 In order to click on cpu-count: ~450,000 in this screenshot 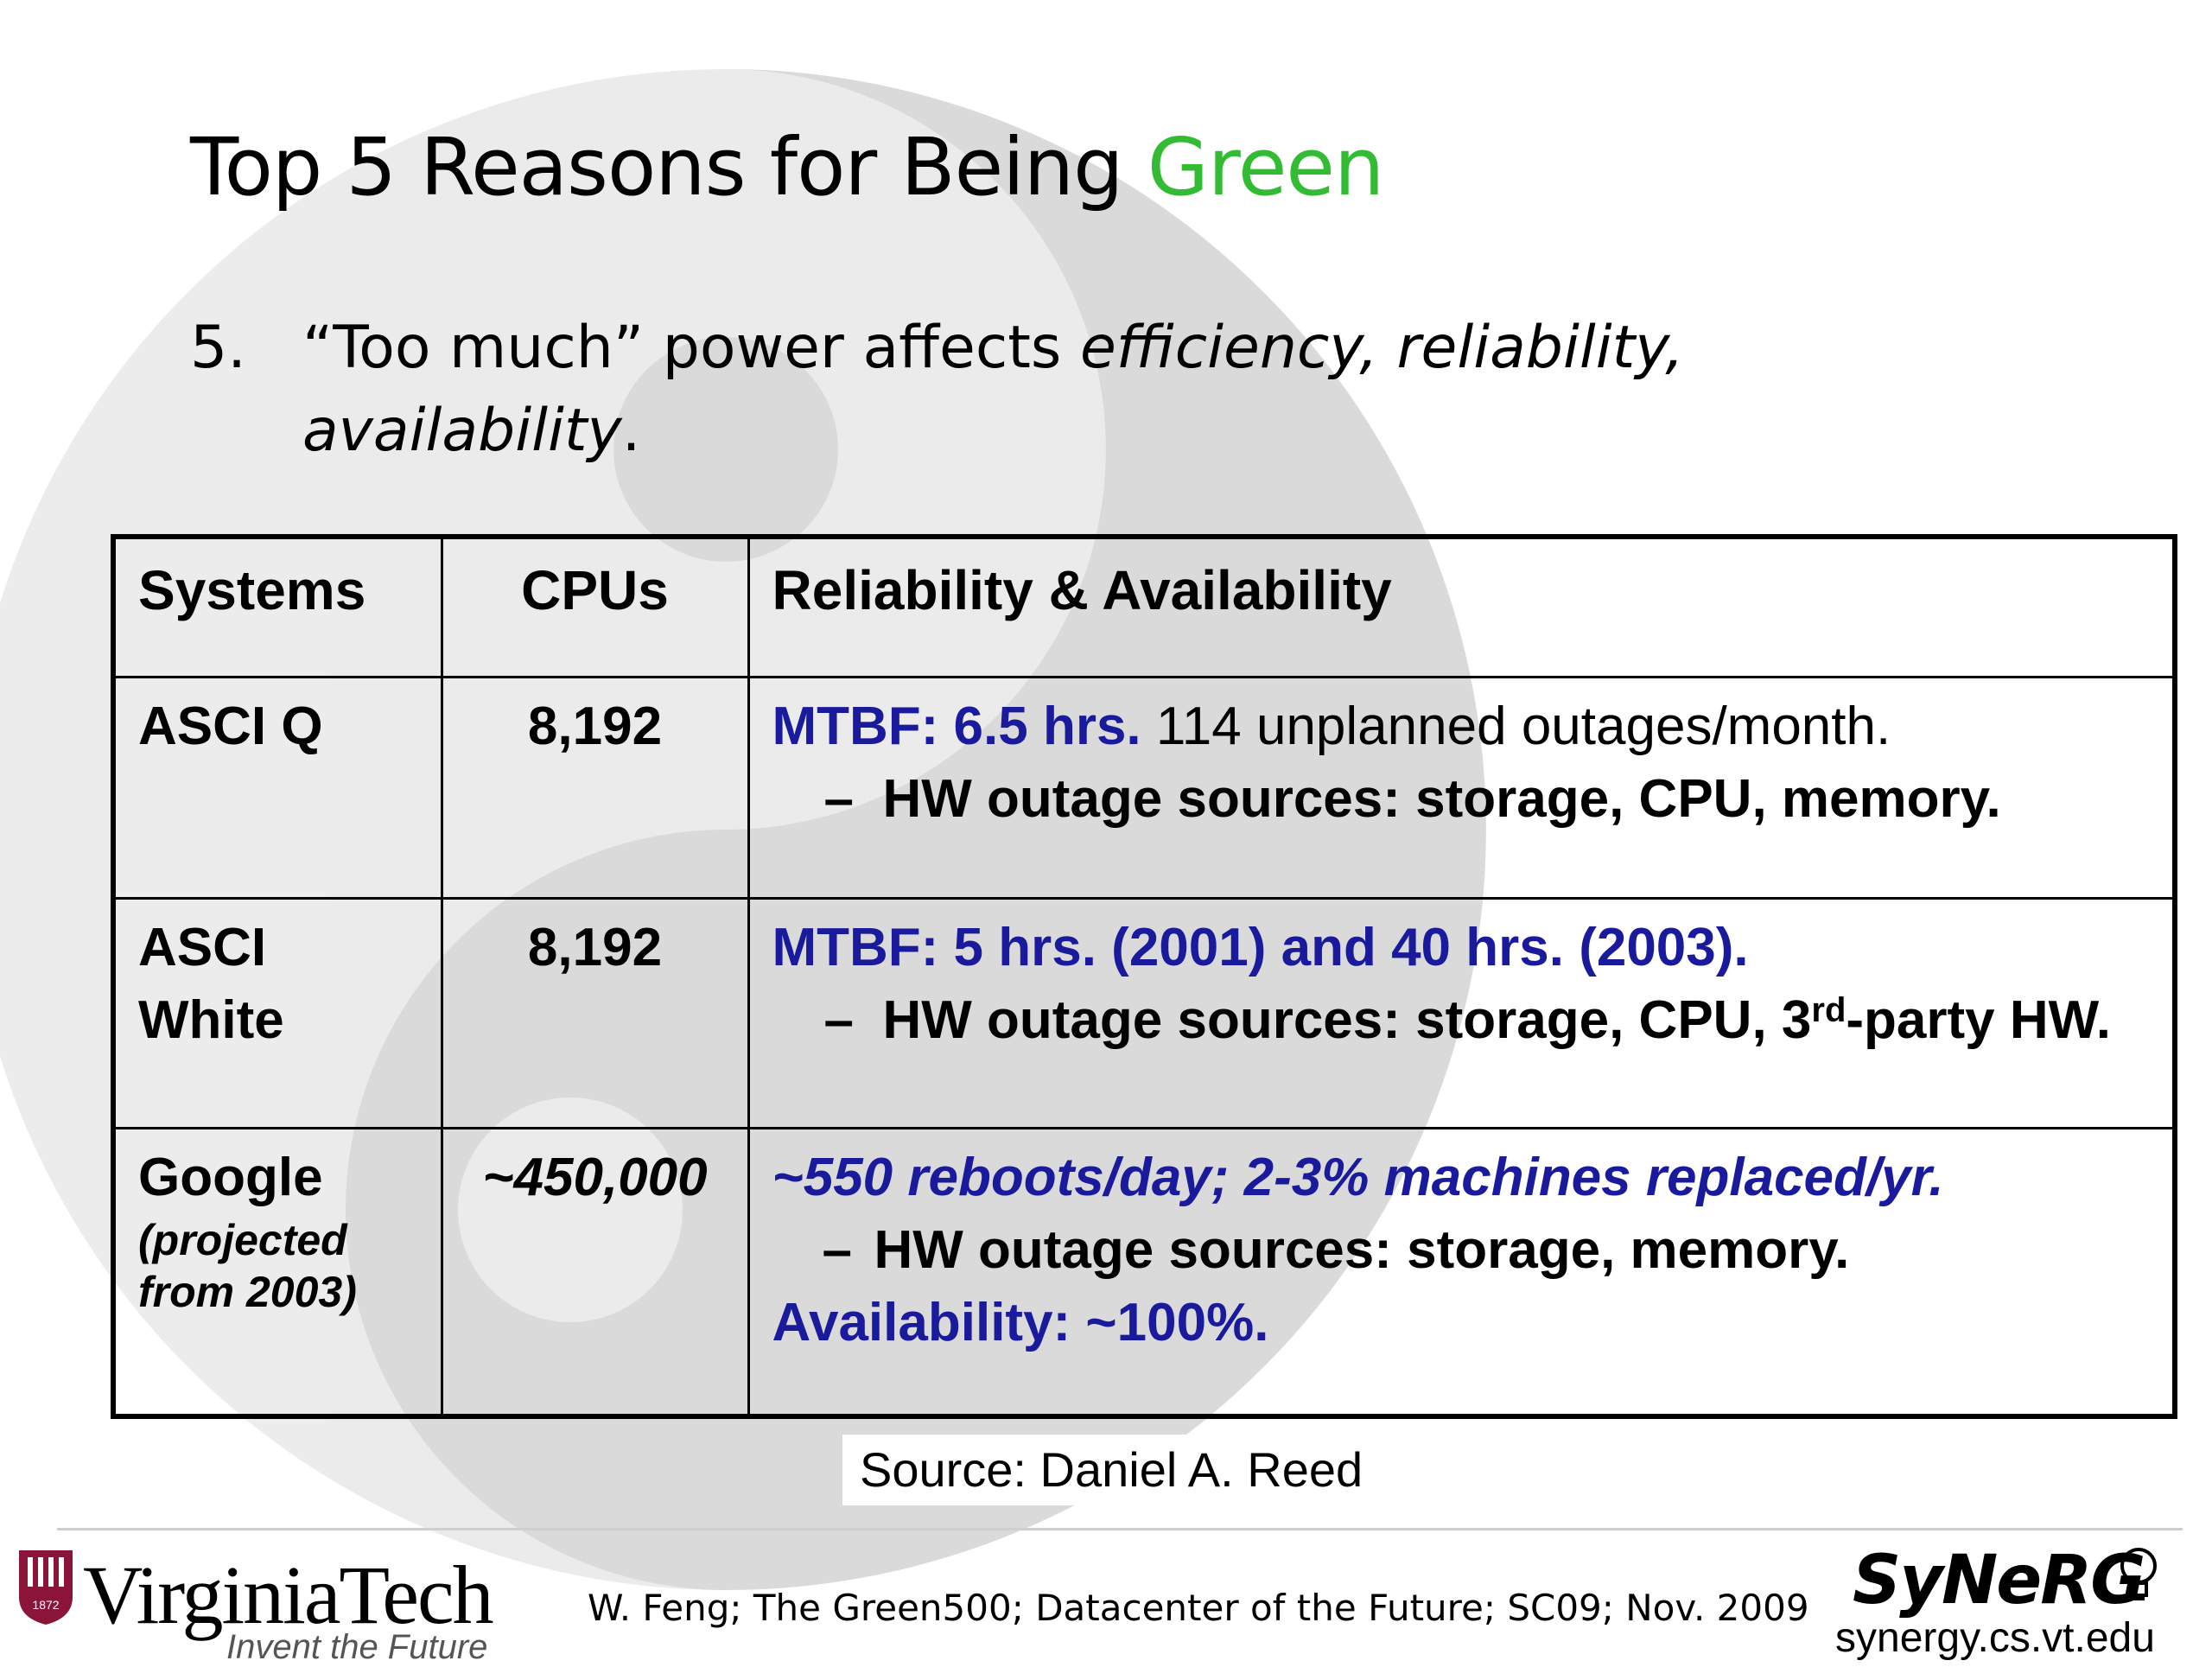, I will do `click(595, 1177)`.